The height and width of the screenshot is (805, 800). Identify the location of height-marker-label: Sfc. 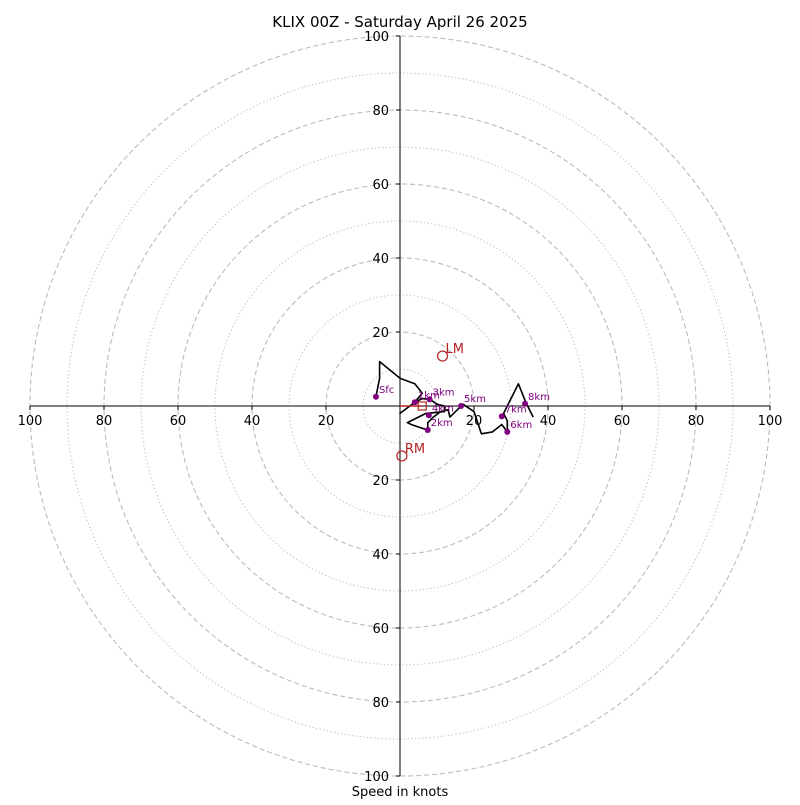
(386, 390).